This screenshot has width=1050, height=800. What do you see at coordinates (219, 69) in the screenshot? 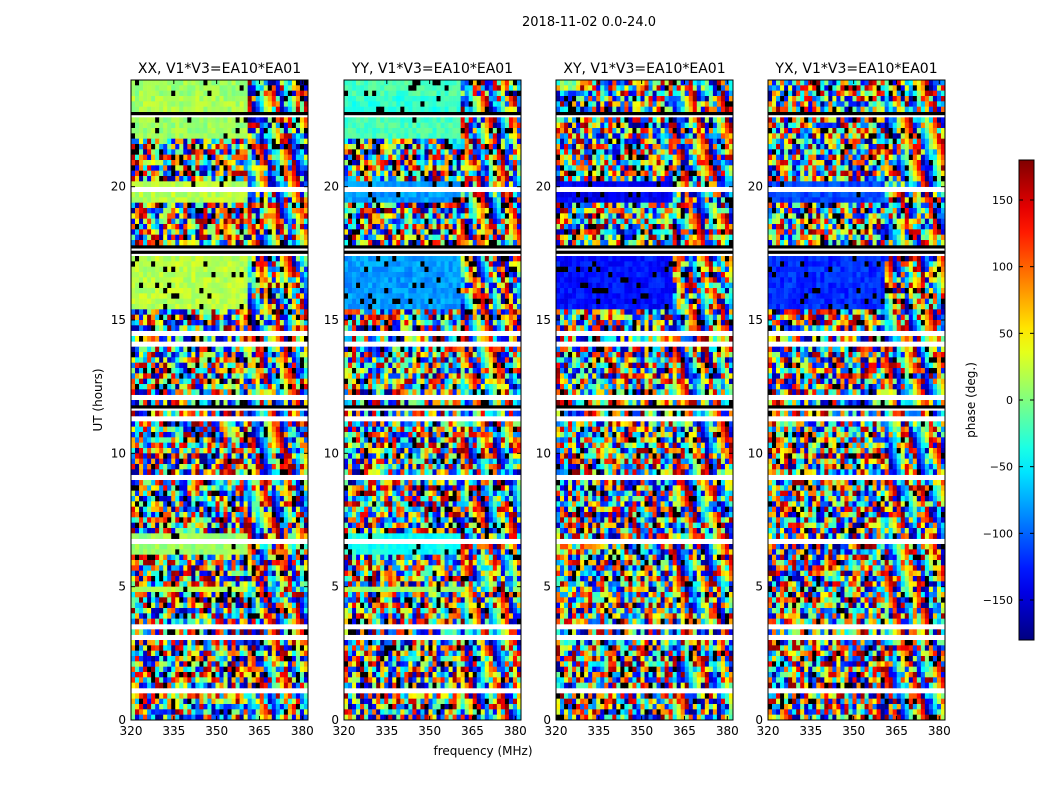
I see `panel-title-xx: XX, V1*V3=EA10*EA01` at bounding box center [219, 69].